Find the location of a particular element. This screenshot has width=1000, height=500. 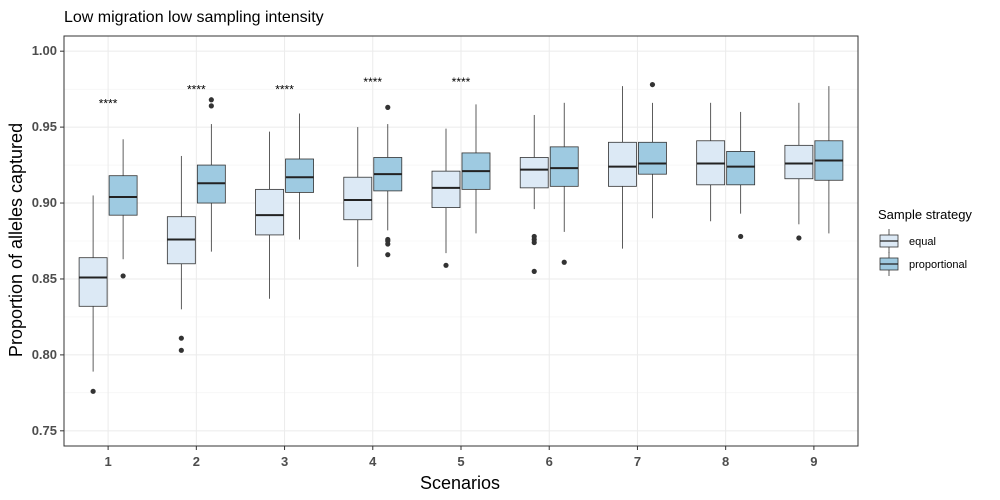

x-tick-label: 7 is located at coordinates (637, 461).